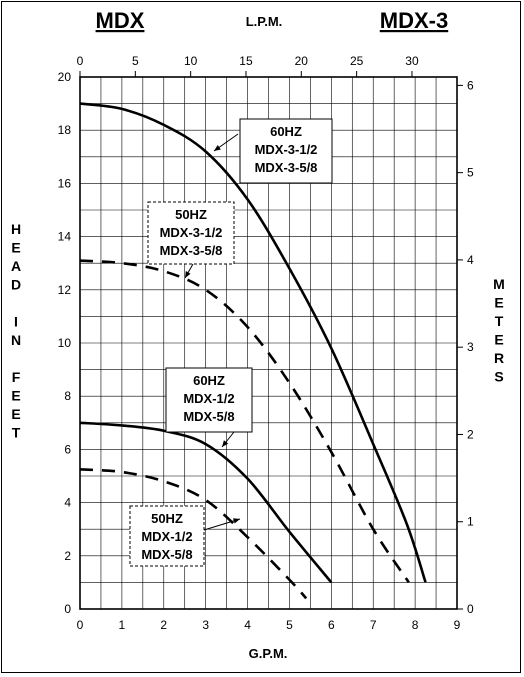 The height and width of the screenshot is (677, 524). I want to click on top-axis-label: L.P.M., so click(264, 21).